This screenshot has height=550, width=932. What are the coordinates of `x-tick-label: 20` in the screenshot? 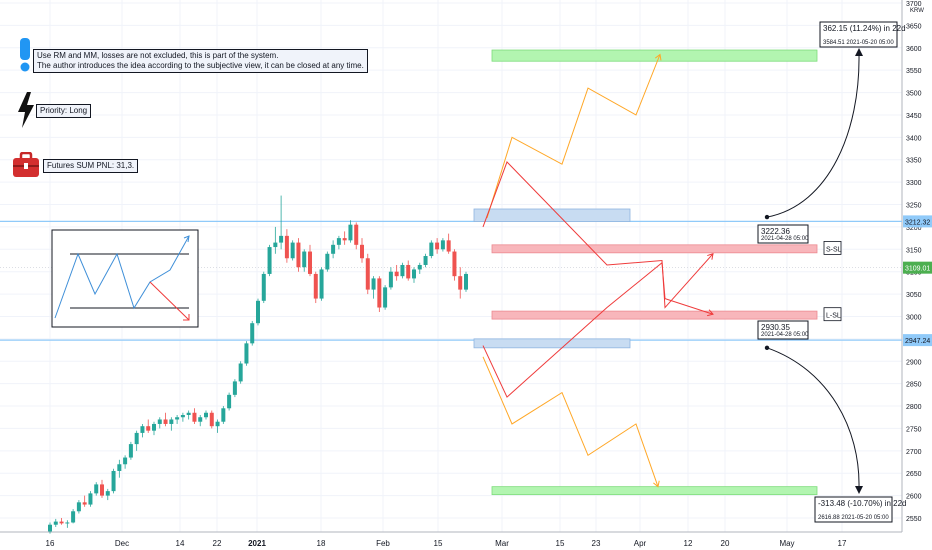 It's located at (725, 543).